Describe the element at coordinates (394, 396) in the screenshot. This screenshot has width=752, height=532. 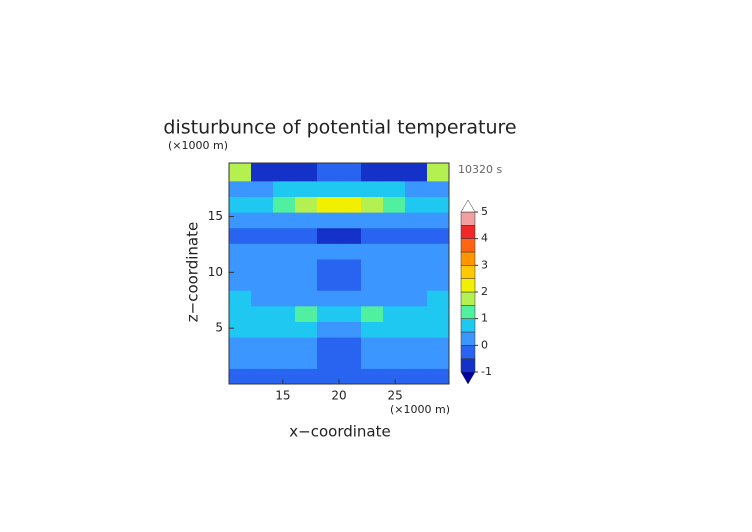
I see `x-tick-label: 25` at that location.